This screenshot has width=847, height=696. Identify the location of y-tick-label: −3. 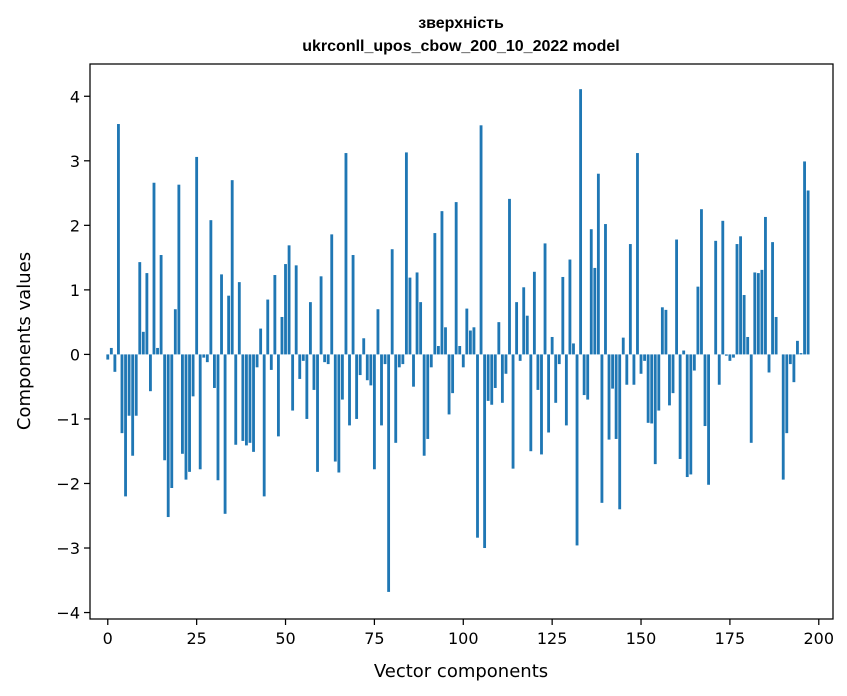
(68, 548).